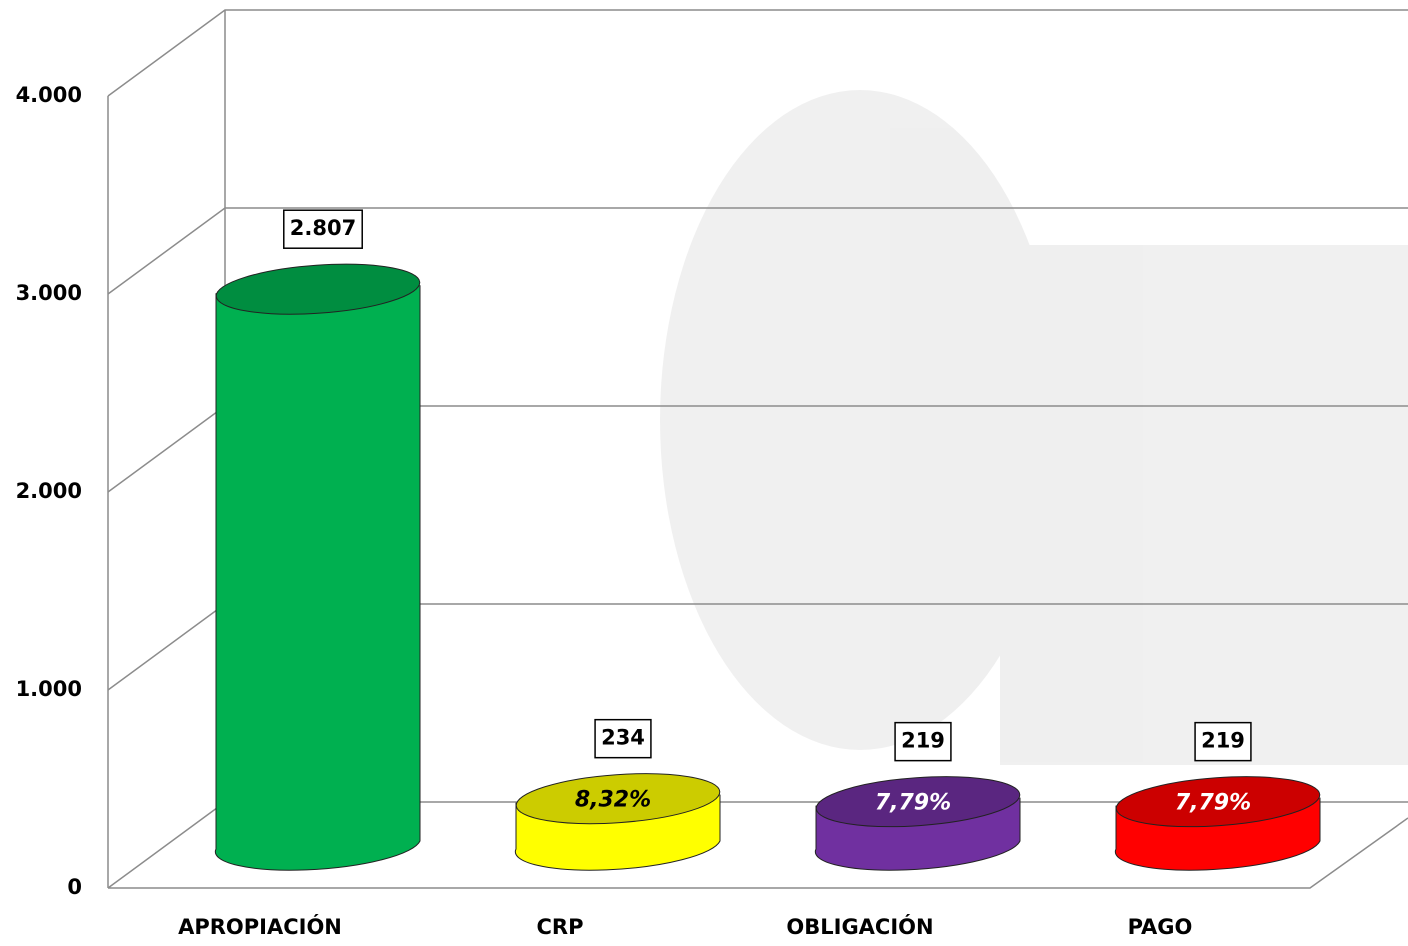 Image resolution: width=1408 pixels, height=946 pixels. Describe the element at coordinates (859, 926) in the screenshot. I see `x-tick-label: OBLIGACIÓN` at that location.